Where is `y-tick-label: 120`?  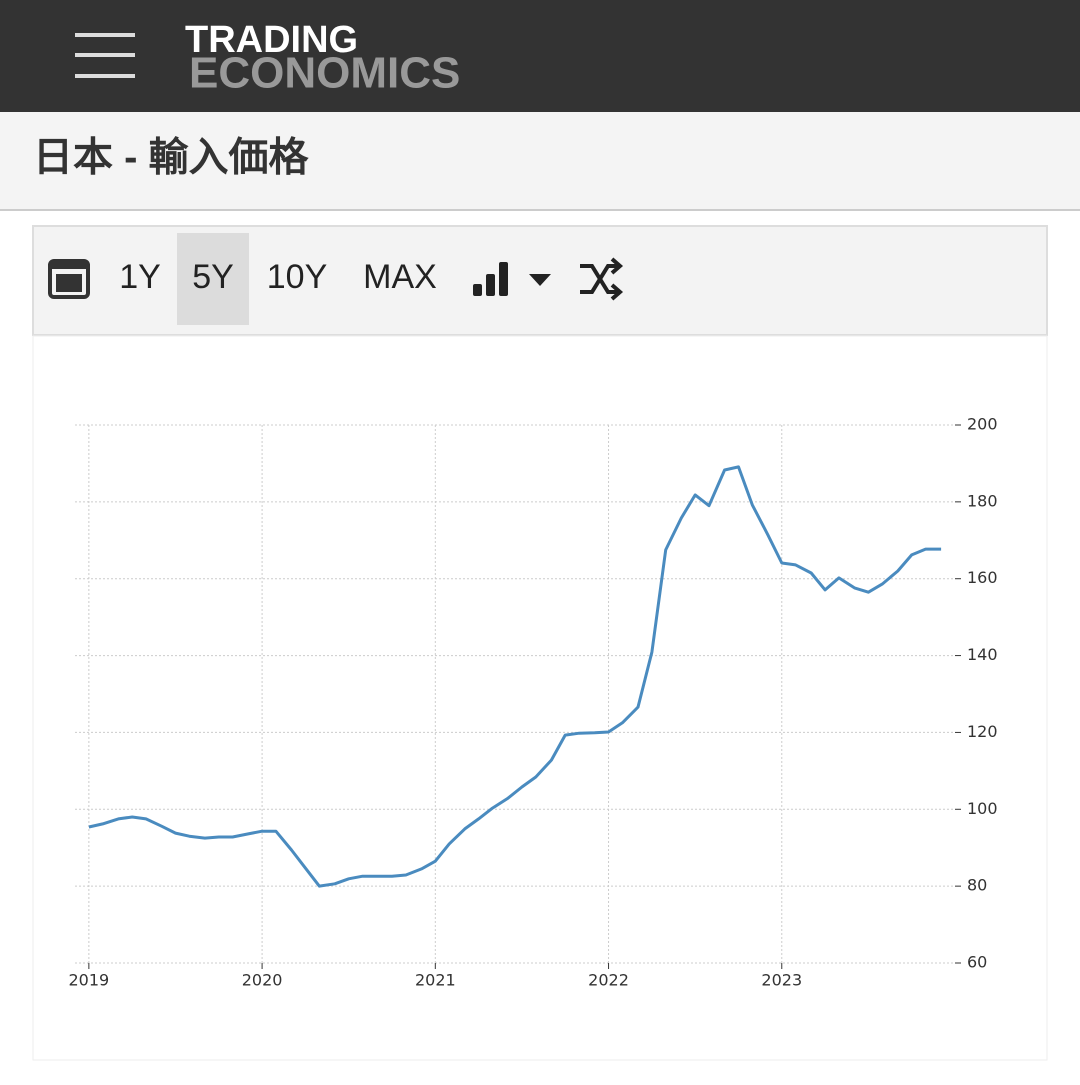 y-tick-label: 120 is located at coordinates (982, 731).